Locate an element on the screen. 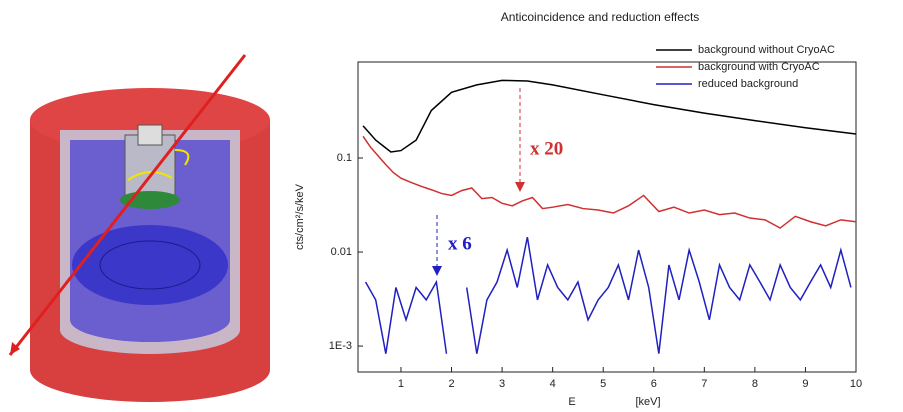 The height and width of the screenshot is (412, 903). legend-label: reduced background is located at coordinates (748, 84).